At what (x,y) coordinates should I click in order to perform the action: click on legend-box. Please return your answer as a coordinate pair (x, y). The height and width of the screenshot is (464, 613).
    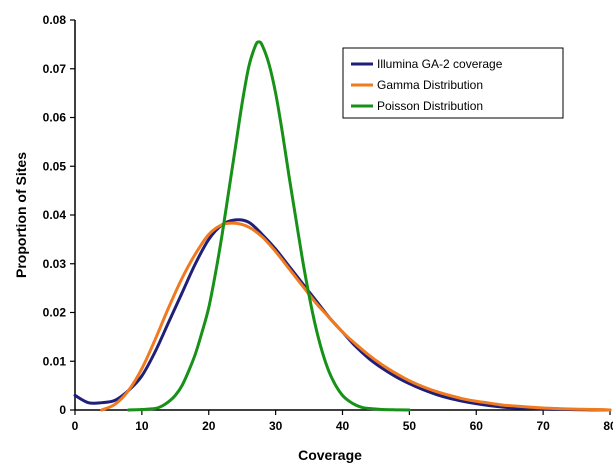
    Looking at the image, I should click on (453, 83).